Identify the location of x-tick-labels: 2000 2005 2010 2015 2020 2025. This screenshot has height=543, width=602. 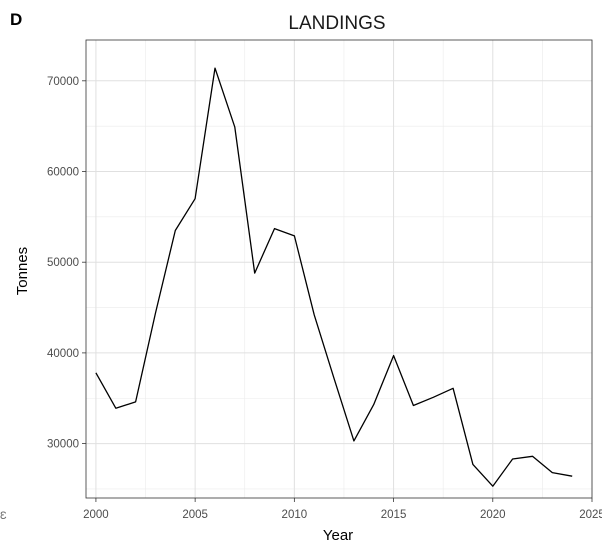
(342, 515).